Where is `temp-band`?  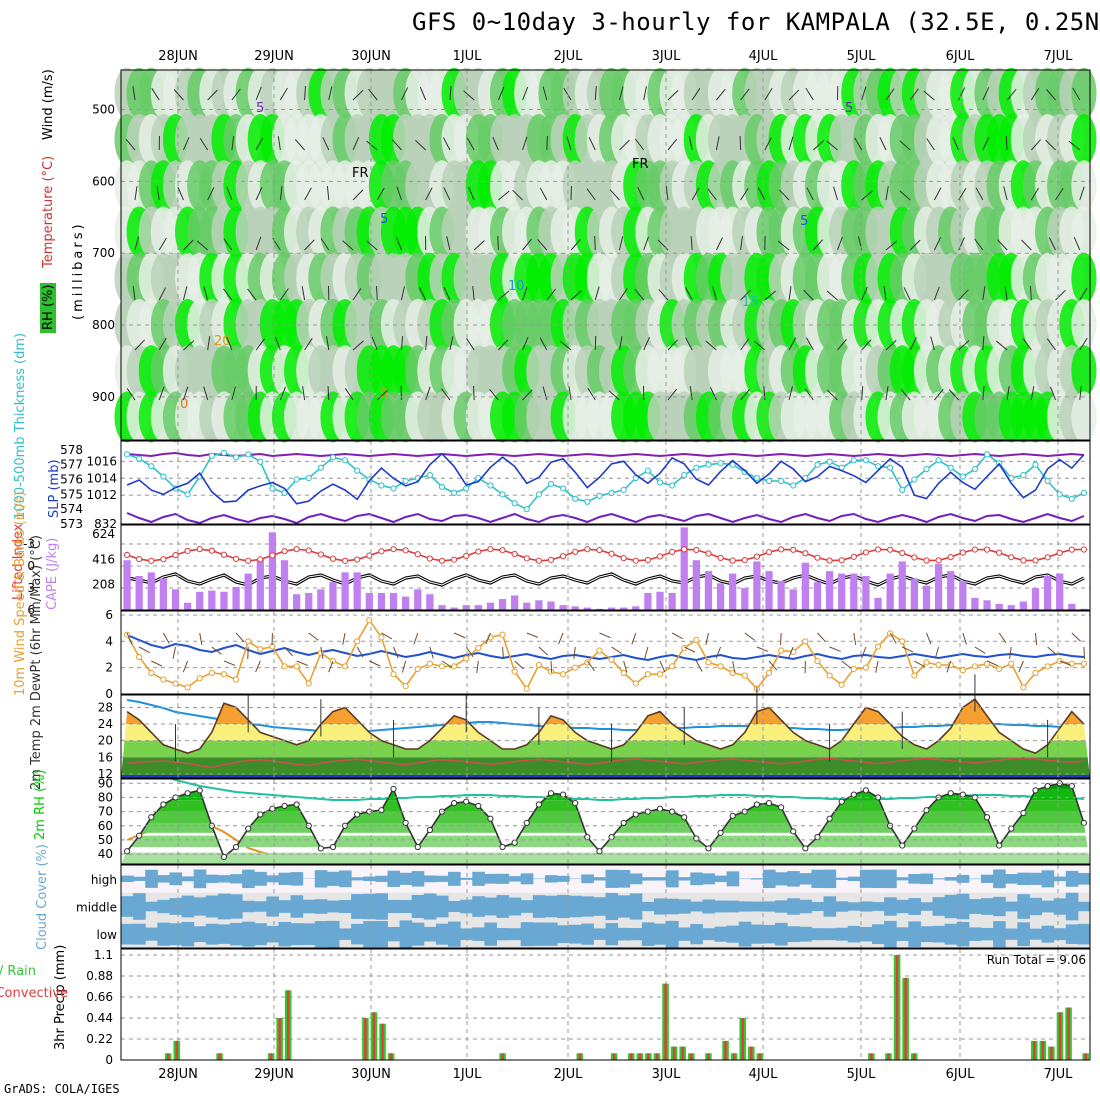 temp-band is located at coordinates (605, 767).